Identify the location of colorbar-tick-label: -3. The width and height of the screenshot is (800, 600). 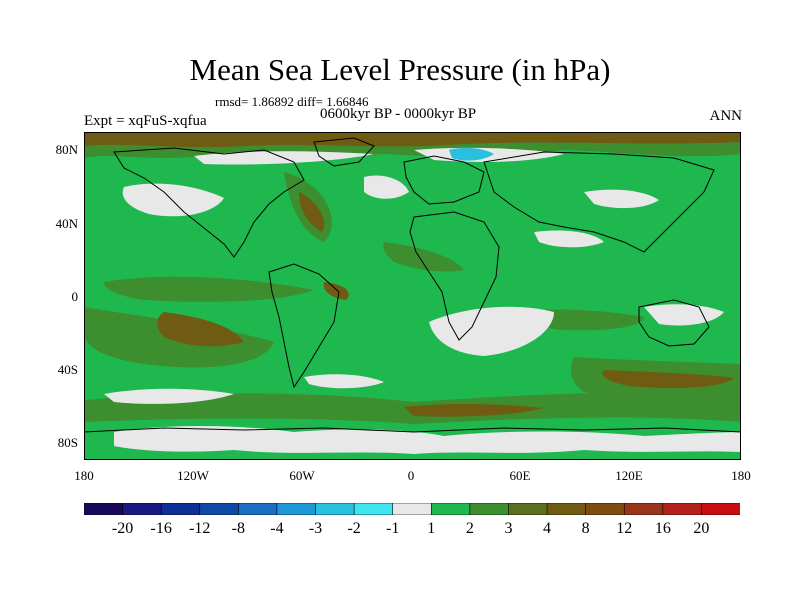
(315, 528).